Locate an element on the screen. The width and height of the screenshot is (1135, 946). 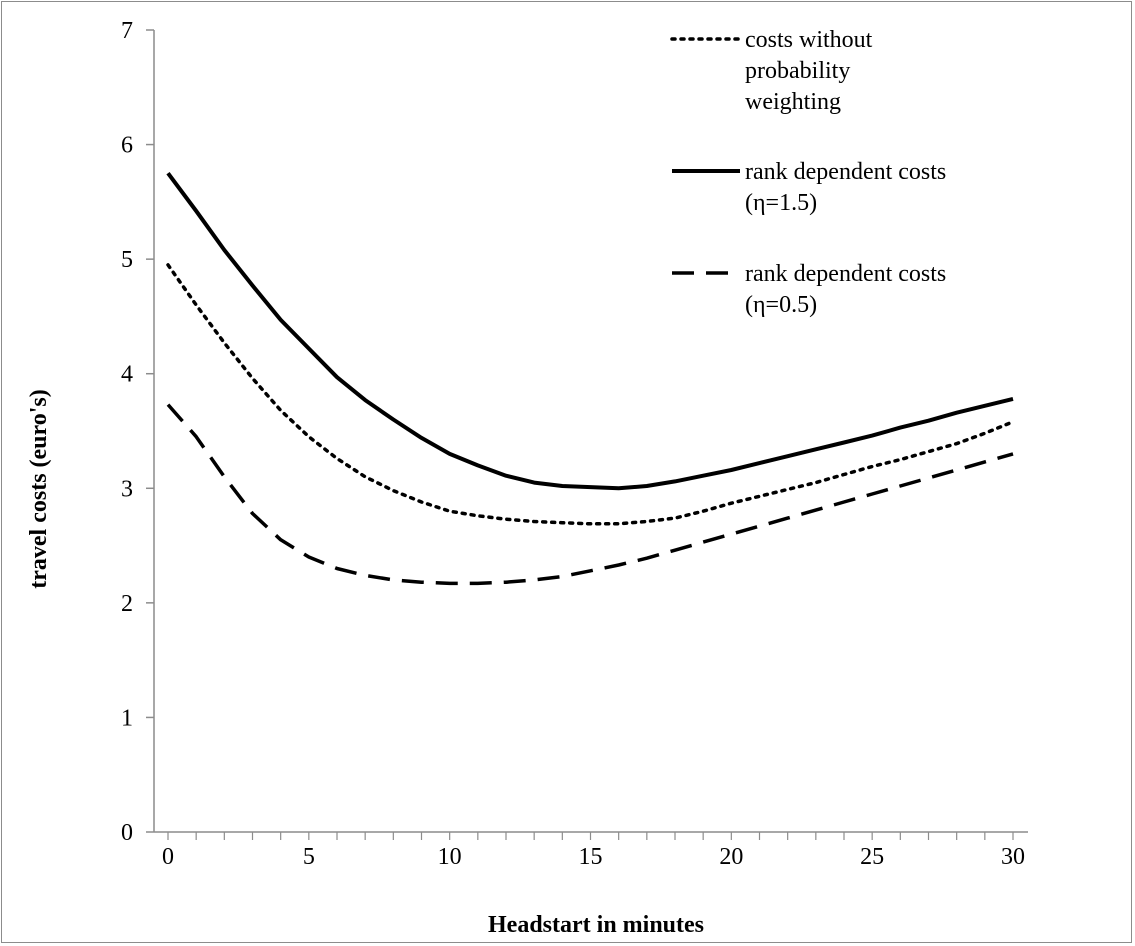
series-line-dashed is located at coordinates (590, 494).